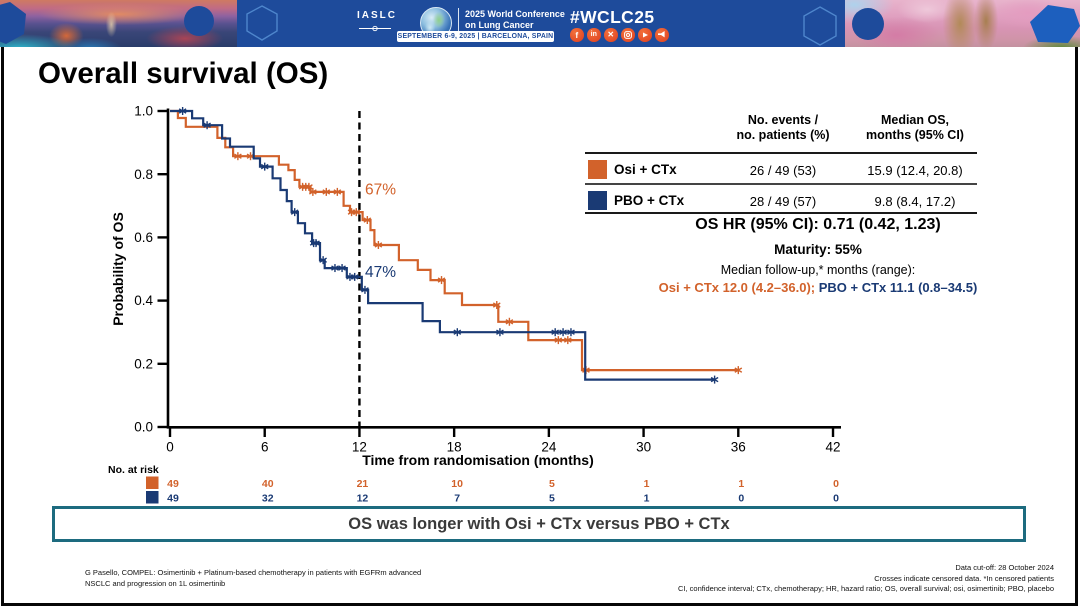 The image size is (1080, 608). I want to click on instagram-icon, so click(628, 35).